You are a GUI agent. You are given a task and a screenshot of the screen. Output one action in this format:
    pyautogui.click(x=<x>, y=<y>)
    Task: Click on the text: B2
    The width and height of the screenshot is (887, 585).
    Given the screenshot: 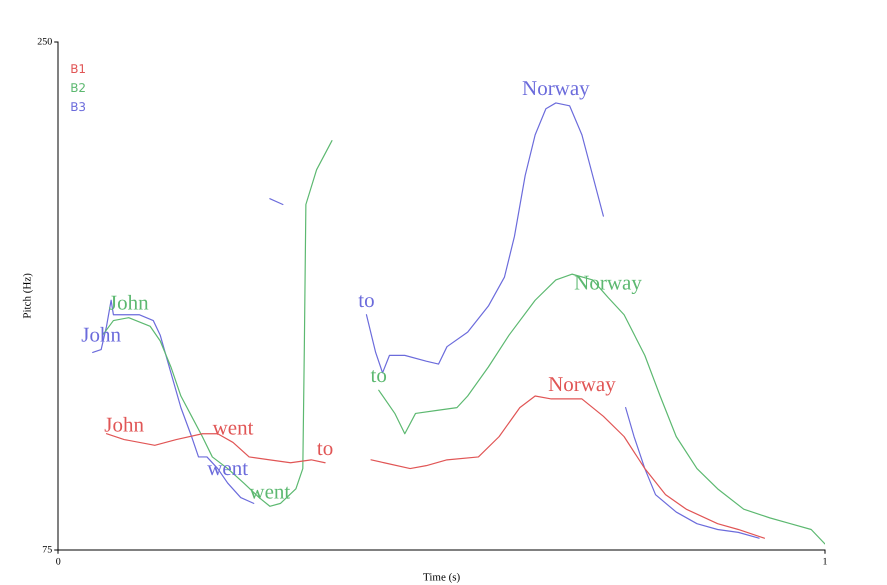 What is the action you would take?
    pyautogui.click(x=78, y=88)
    